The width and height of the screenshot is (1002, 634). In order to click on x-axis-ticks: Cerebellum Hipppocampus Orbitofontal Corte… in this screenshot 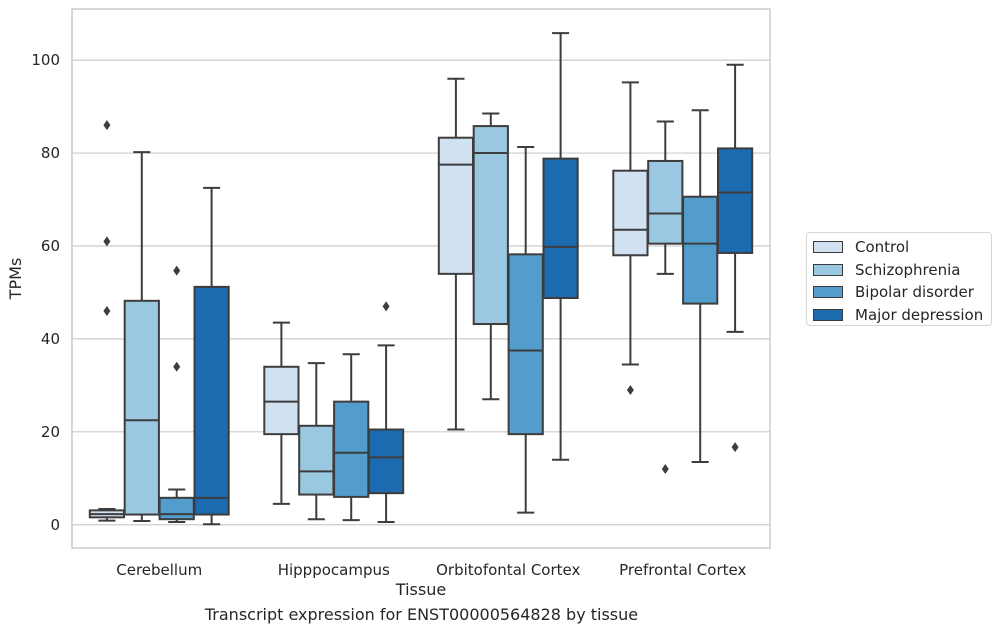, I will do `click(431, 570)`.